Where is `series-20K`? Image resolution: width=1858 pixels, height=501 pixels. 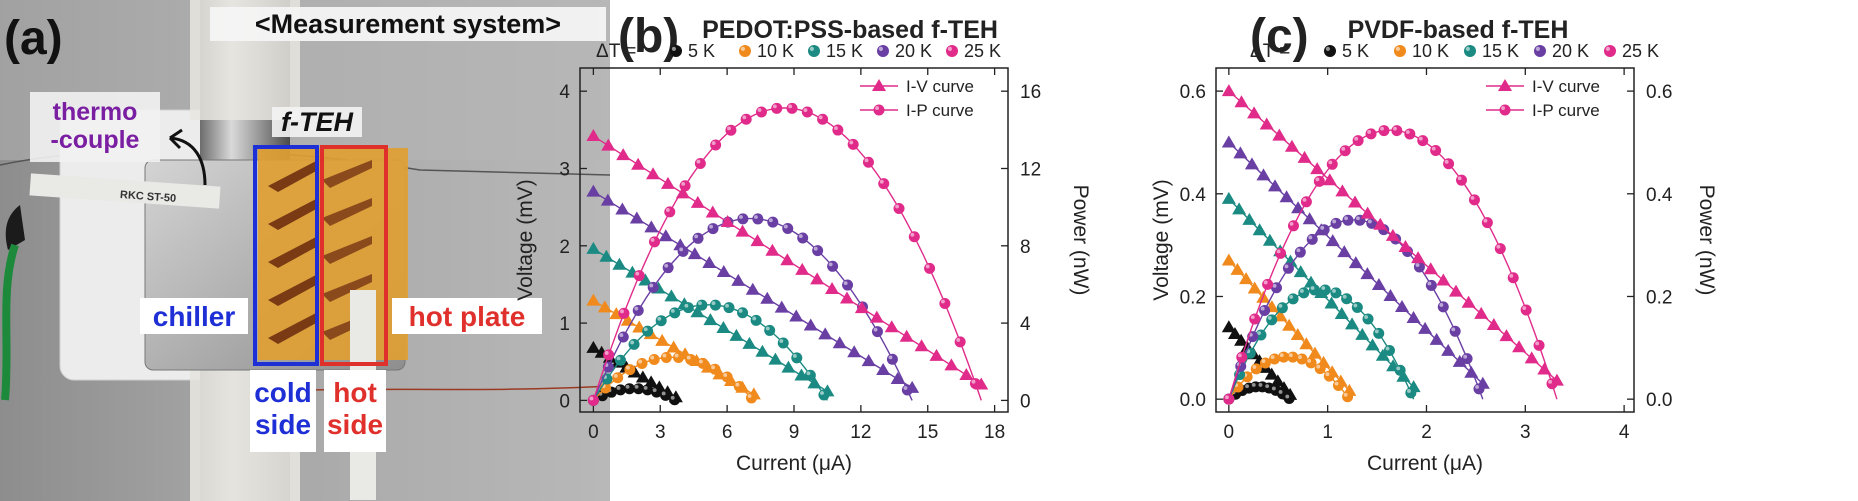
series-20K is located at coordinates (753, 295).